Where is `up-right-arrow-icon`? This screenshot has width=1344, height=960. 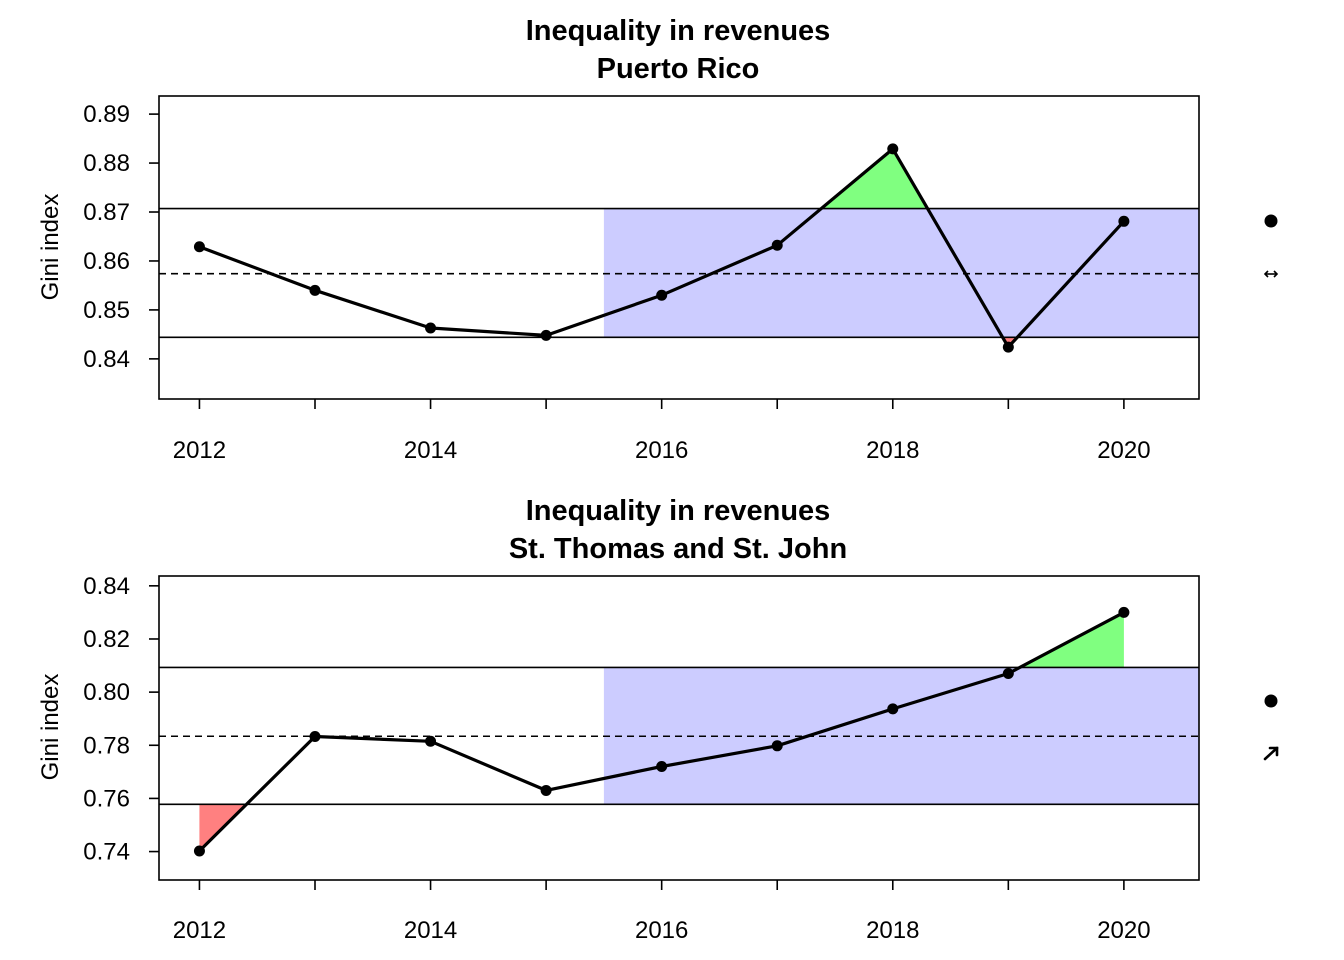
up-right-arrow-icon is located at coordinates (1271, 753).